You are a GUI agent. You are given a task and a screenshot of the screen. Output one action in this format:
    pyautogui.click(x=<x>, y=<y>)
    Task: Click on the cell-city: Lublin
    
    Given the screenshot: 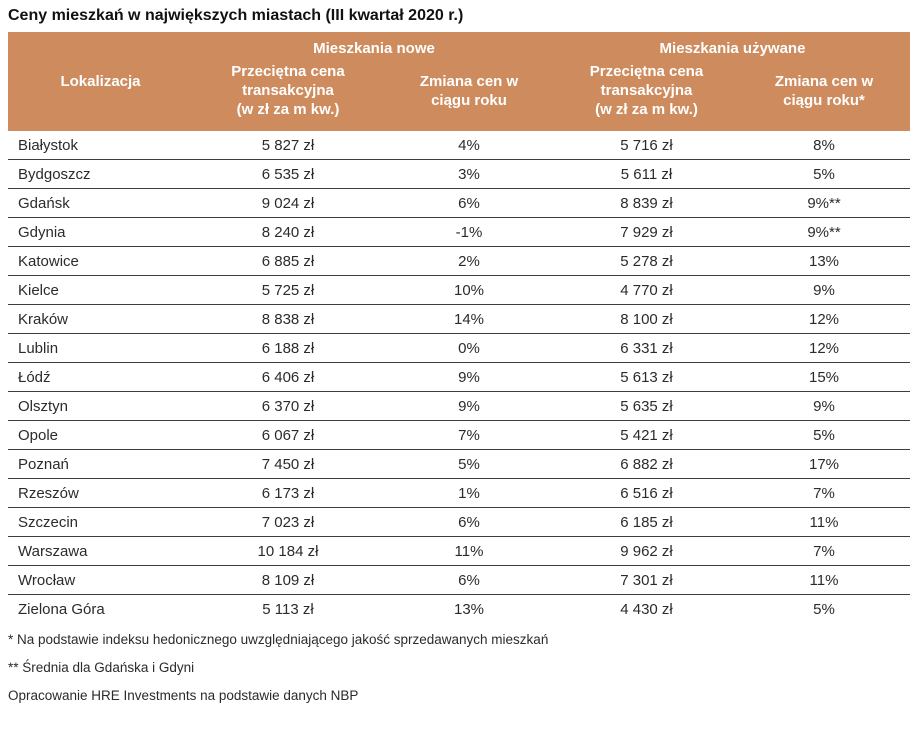 What is the action you would take?
    pyautogui.click(x=100, y=348)
    